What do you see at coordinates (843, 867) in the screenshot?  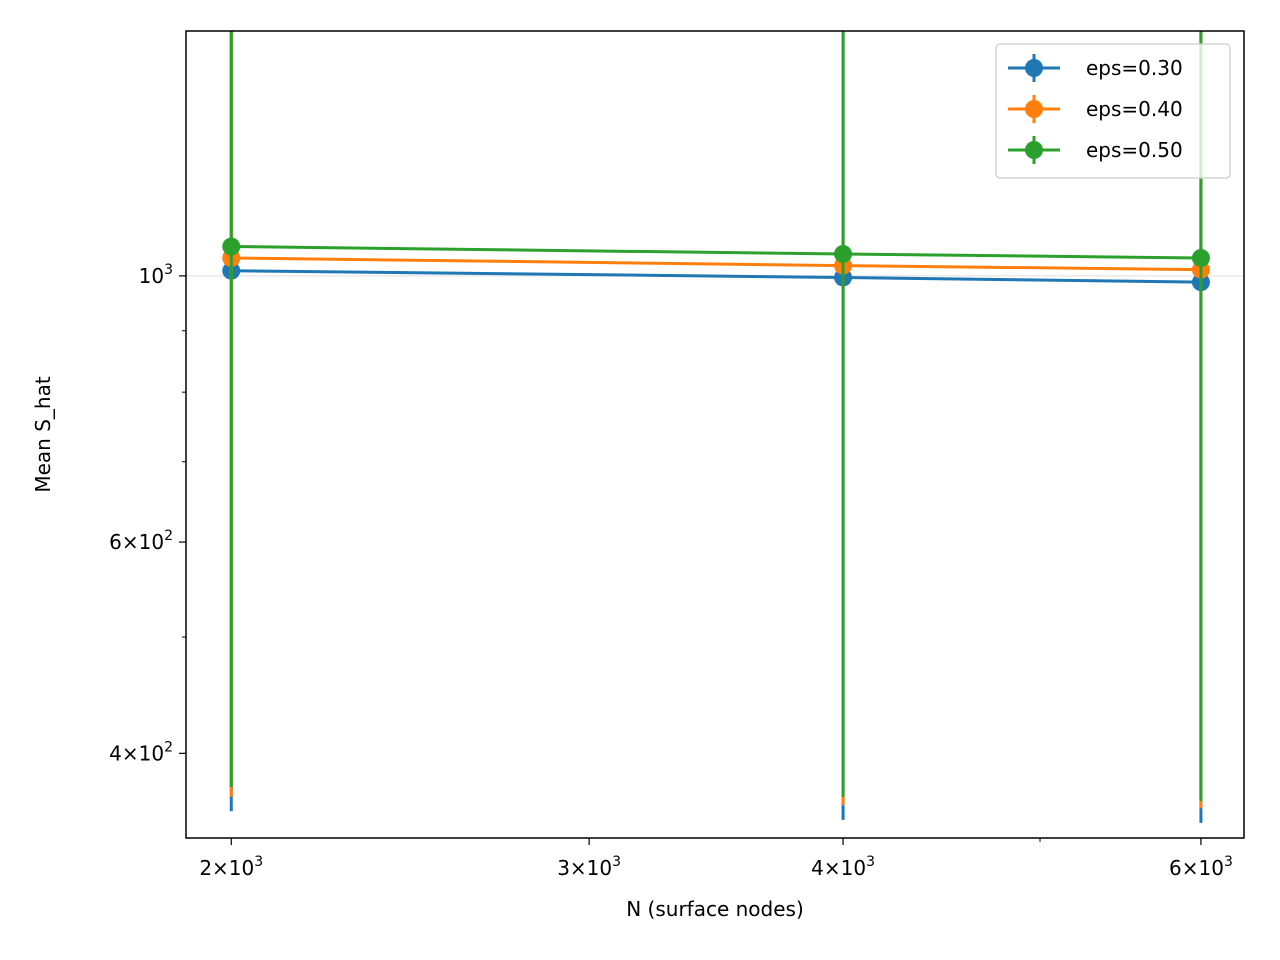 I see `x-tick-label: 4×103` at bounding box center [843, 867].